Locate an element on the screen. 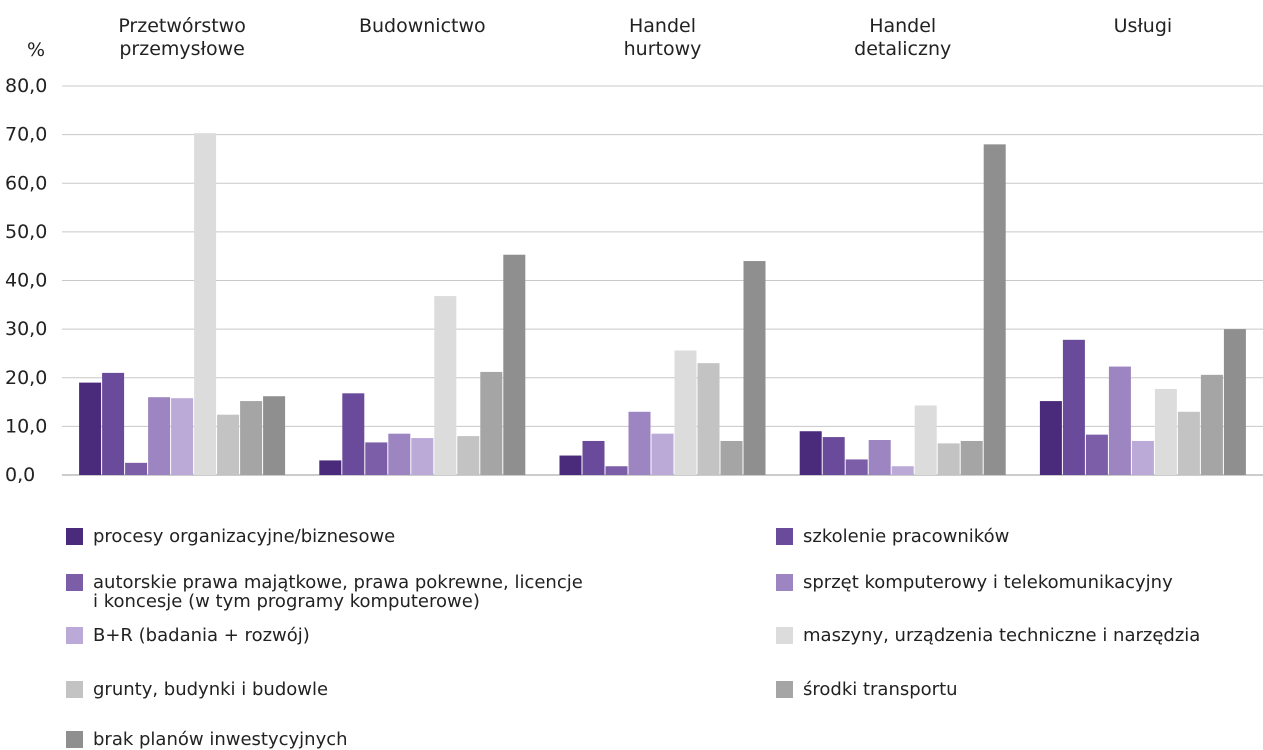 This screenshot has width=1263, height=750. y-axis-unit-label: % is located at coordinates (36, 50).